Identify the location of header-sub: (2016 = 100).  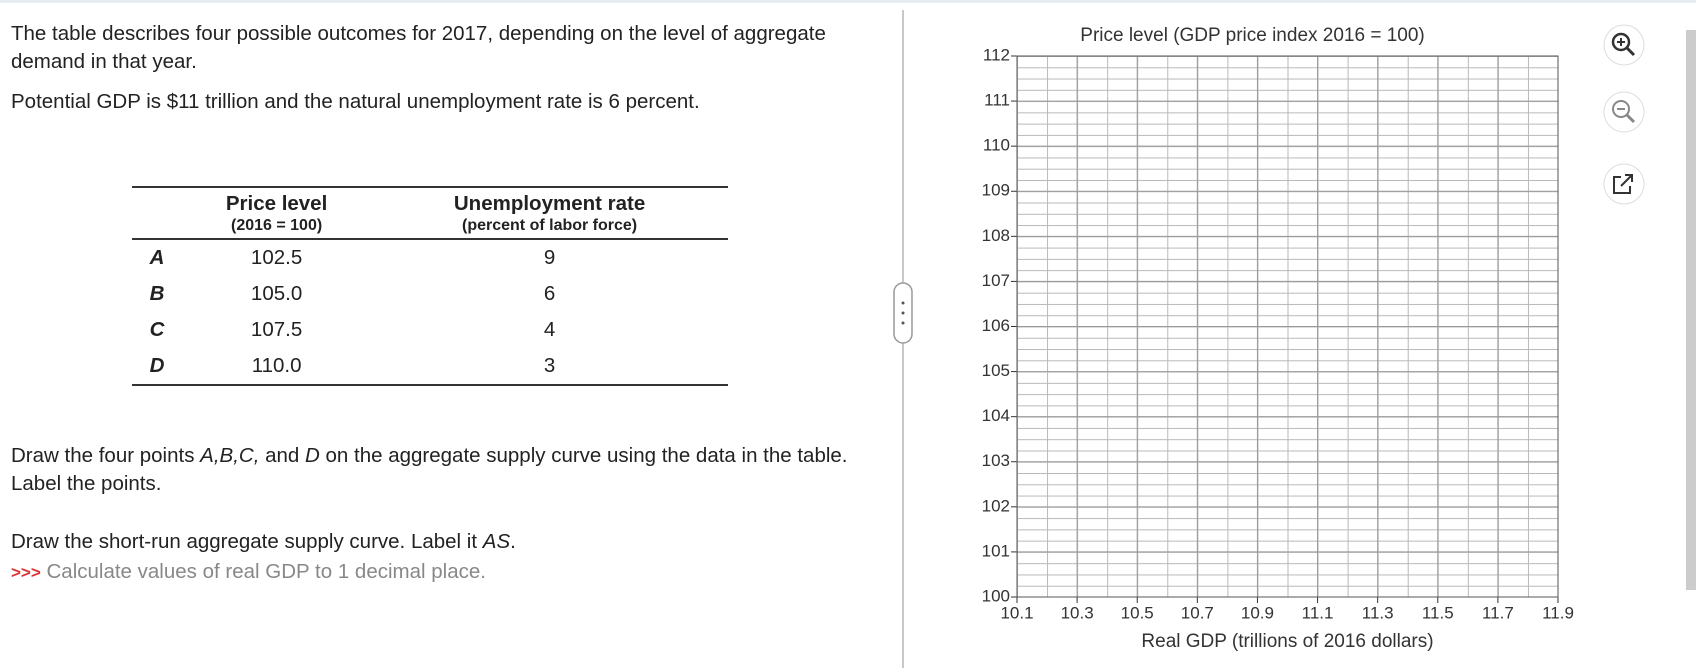
(276, 225).